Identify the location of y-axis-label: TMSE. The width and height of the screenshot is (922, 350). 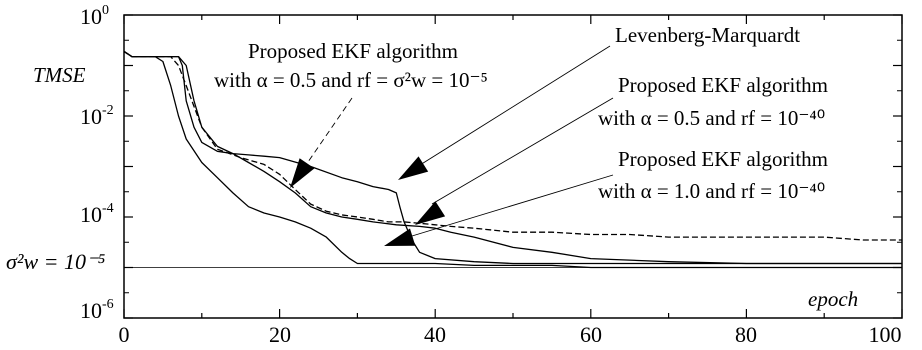
(59, 75).